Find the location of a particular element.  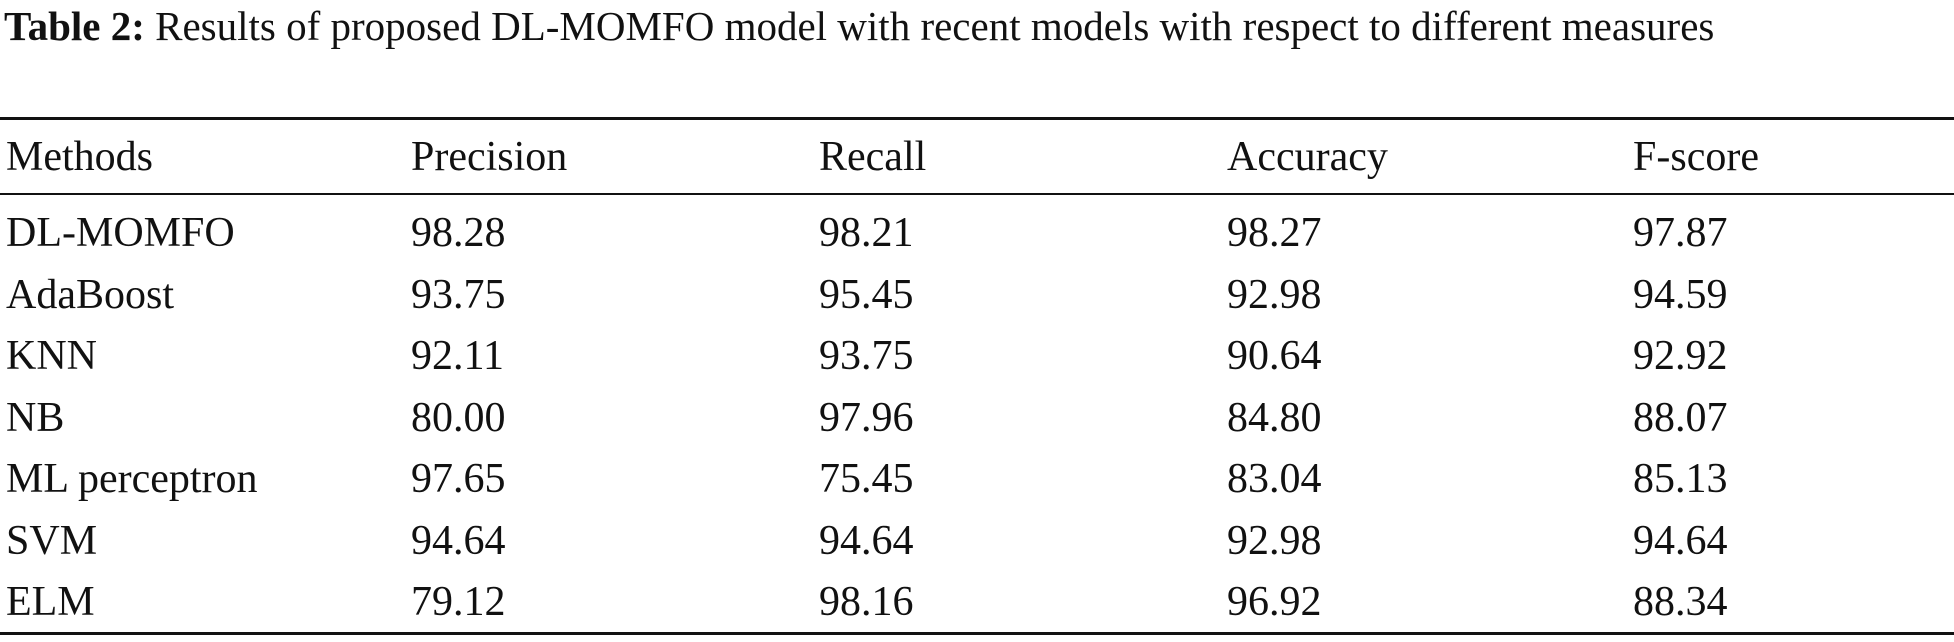

value-cell: 88.07 is located at coordinates (1680, 417).